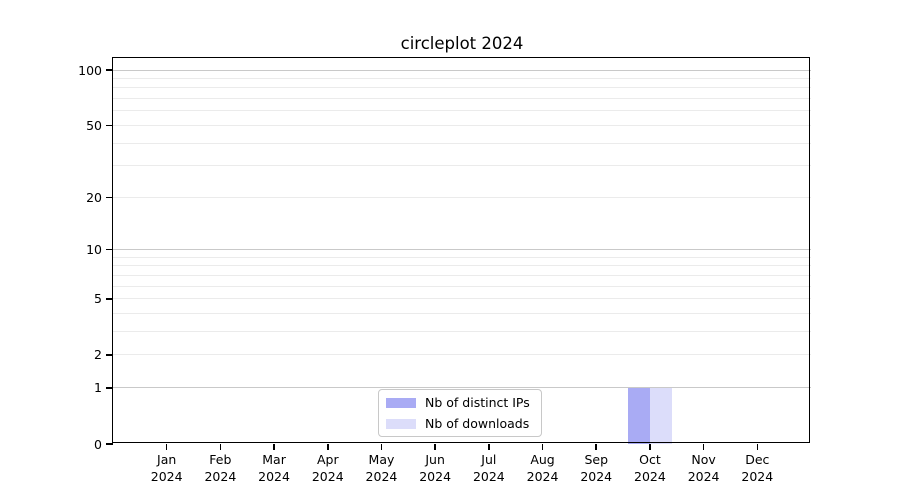 The width and height of the screenshot is (900, 500). Describe the element at coordinates (94, 250) in the screenshot. I see `y-axis-tick-label: 10` at that location.